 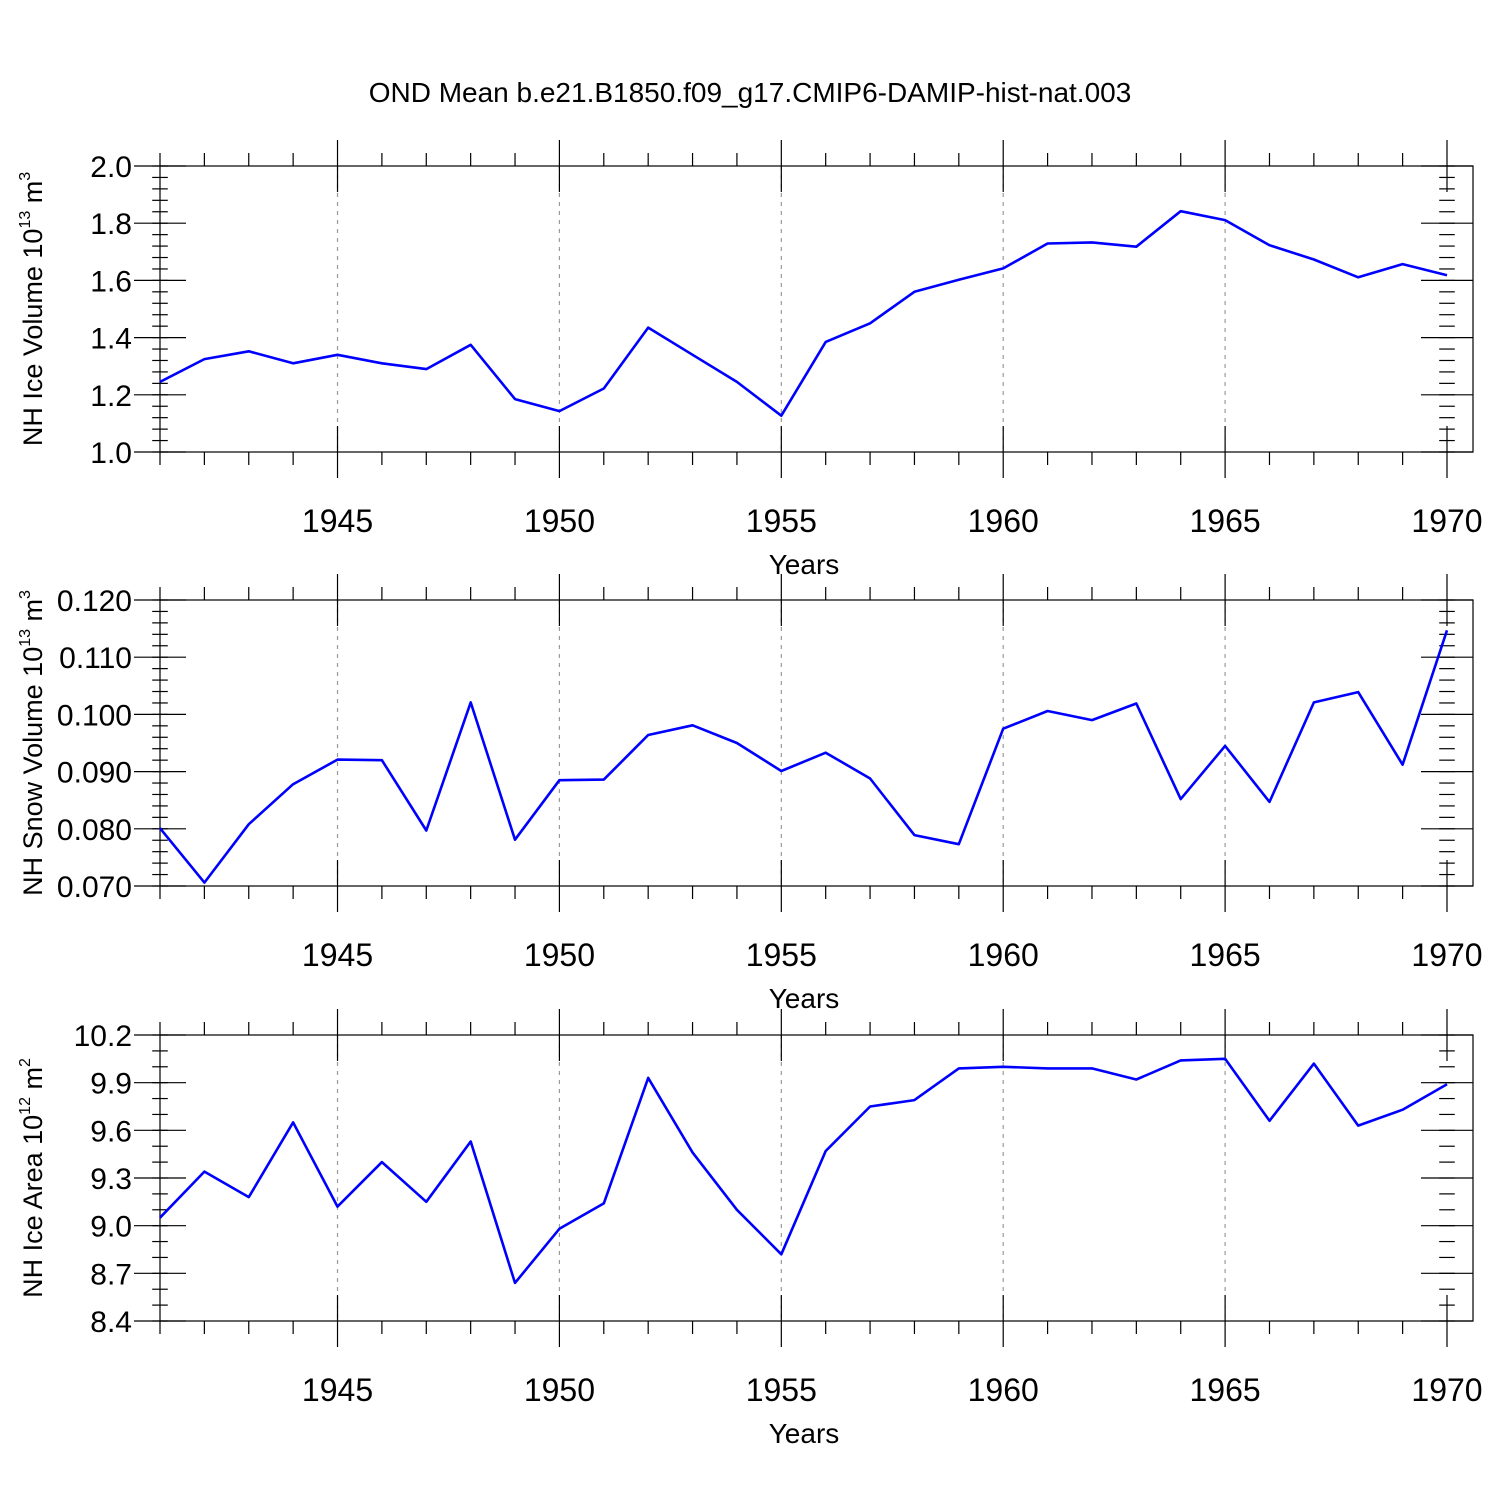 What do you see at coordinates (111, 453) in the screenshot?
I see `y-tick-label: 1.0` at bounding box center [111, 453].